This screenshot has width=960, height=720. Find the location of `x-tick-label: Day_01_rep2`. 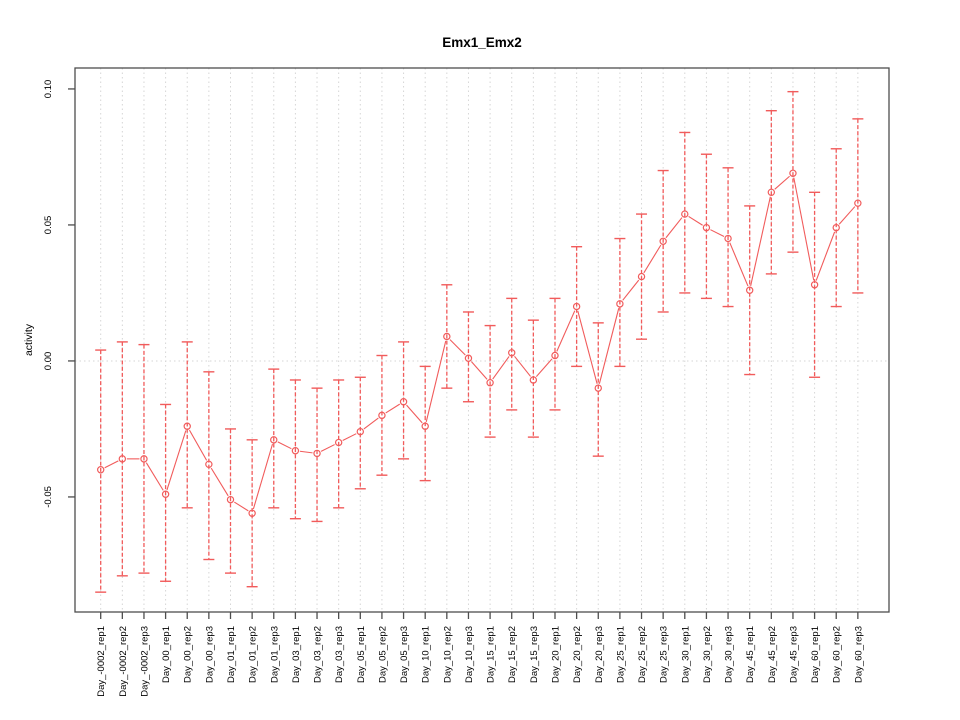

x-tick-label: Day_01_rep2 is located at coordinates (253, 654).